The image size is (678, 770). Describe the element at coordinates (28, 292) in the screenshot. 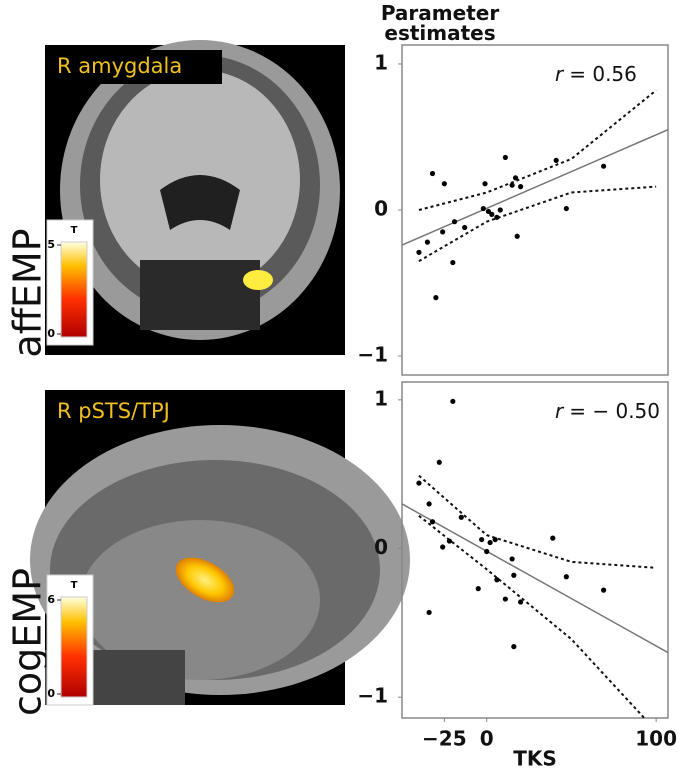

I see `row-label: affEMP` at that location.